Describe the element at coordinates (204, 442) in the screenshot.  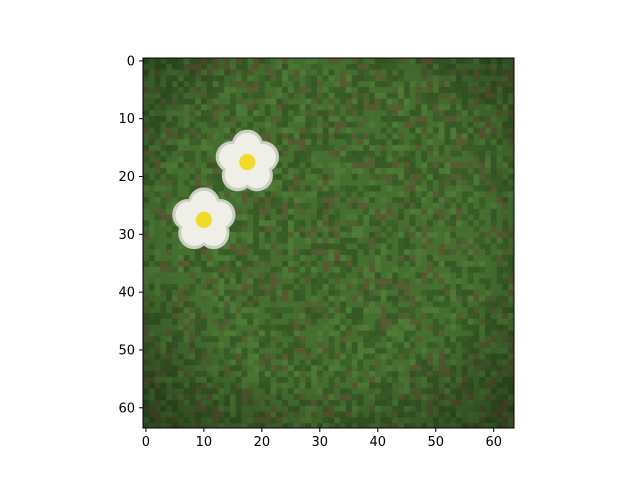
I see `x-tick-label: 10` at that location.